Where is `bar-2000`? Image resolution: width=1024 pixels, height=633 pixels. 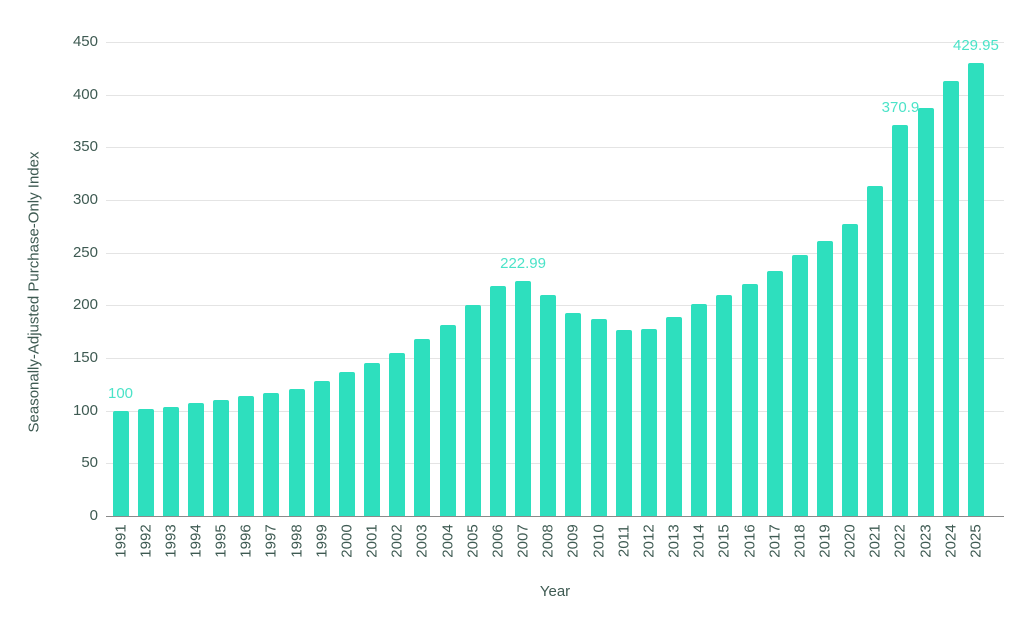 bar-2000 is located at coordinates (346, 444).